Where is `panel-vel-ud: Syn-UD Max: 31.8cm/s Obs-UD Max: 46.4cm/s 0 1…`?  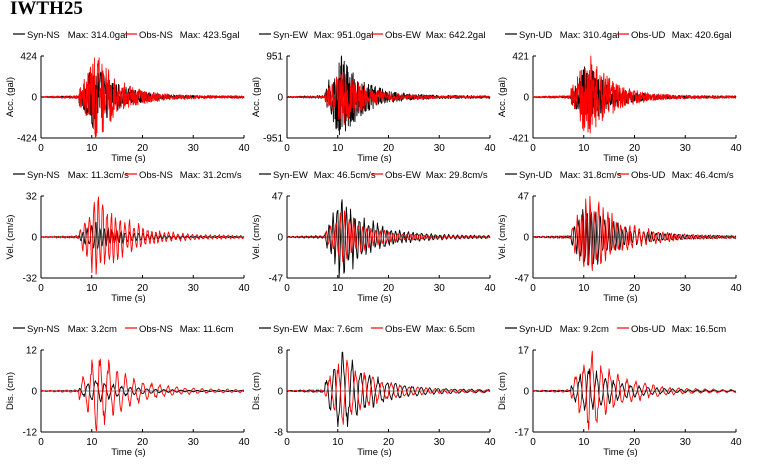 panel-vel-ud: Syn-UD Max: 31.8cm/s Obs-UD Max: 46.4cm/s 0 1… is located at coordinates (619, 237).